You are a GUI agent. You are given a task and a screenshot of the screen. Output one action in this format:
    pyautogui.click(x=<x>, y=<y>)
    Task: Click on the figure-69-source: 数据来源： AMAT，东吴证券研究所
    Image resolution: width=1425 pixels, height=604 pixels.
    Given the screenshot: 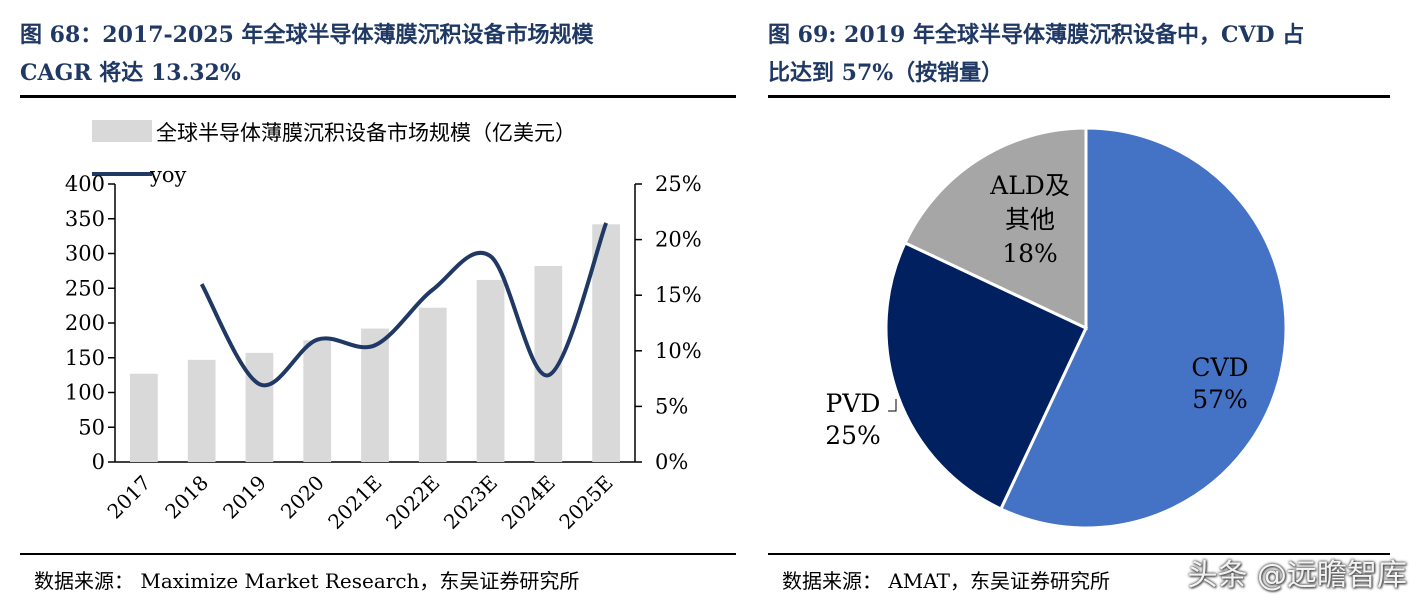 What is the action you would take?
    pyautogui.click(x=946, y=581)
    